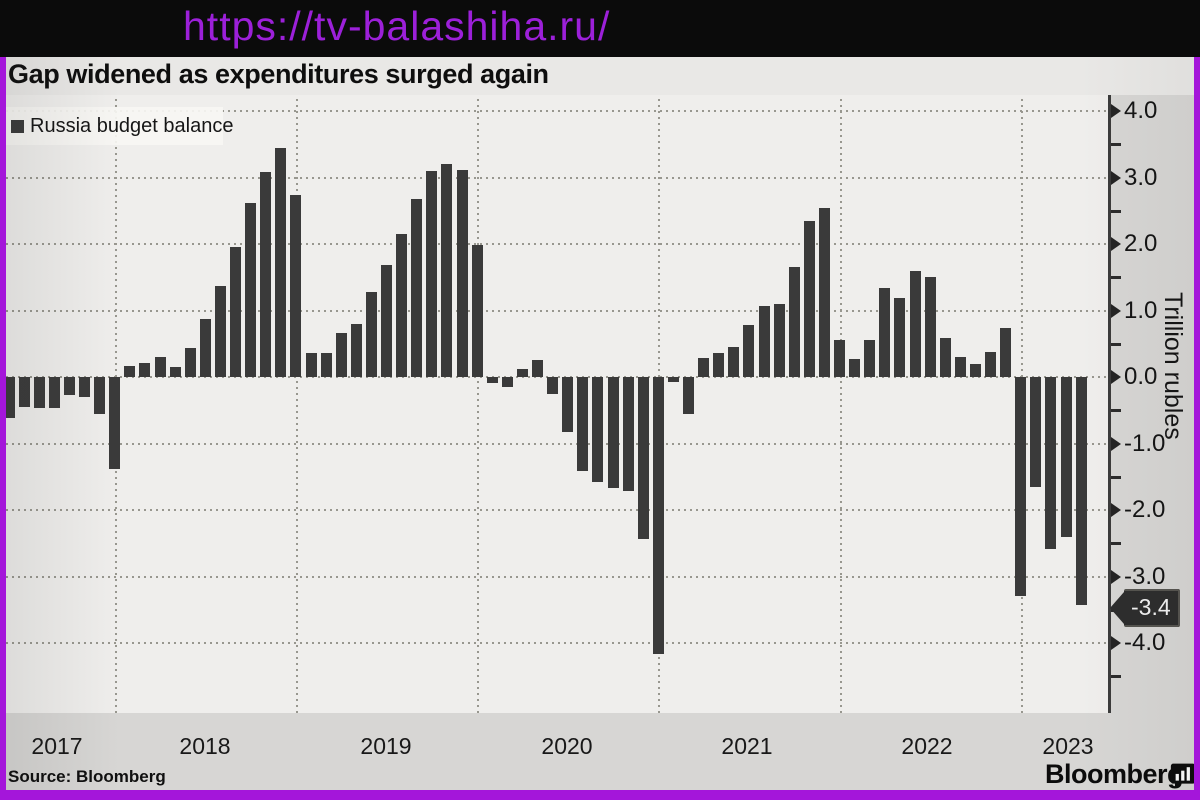 This screenshot has height=800, width=1200. Describe the element at coordinates (1145, 576) in the screenshot. I see `y-axis-tick-label: -3.0` at that location.